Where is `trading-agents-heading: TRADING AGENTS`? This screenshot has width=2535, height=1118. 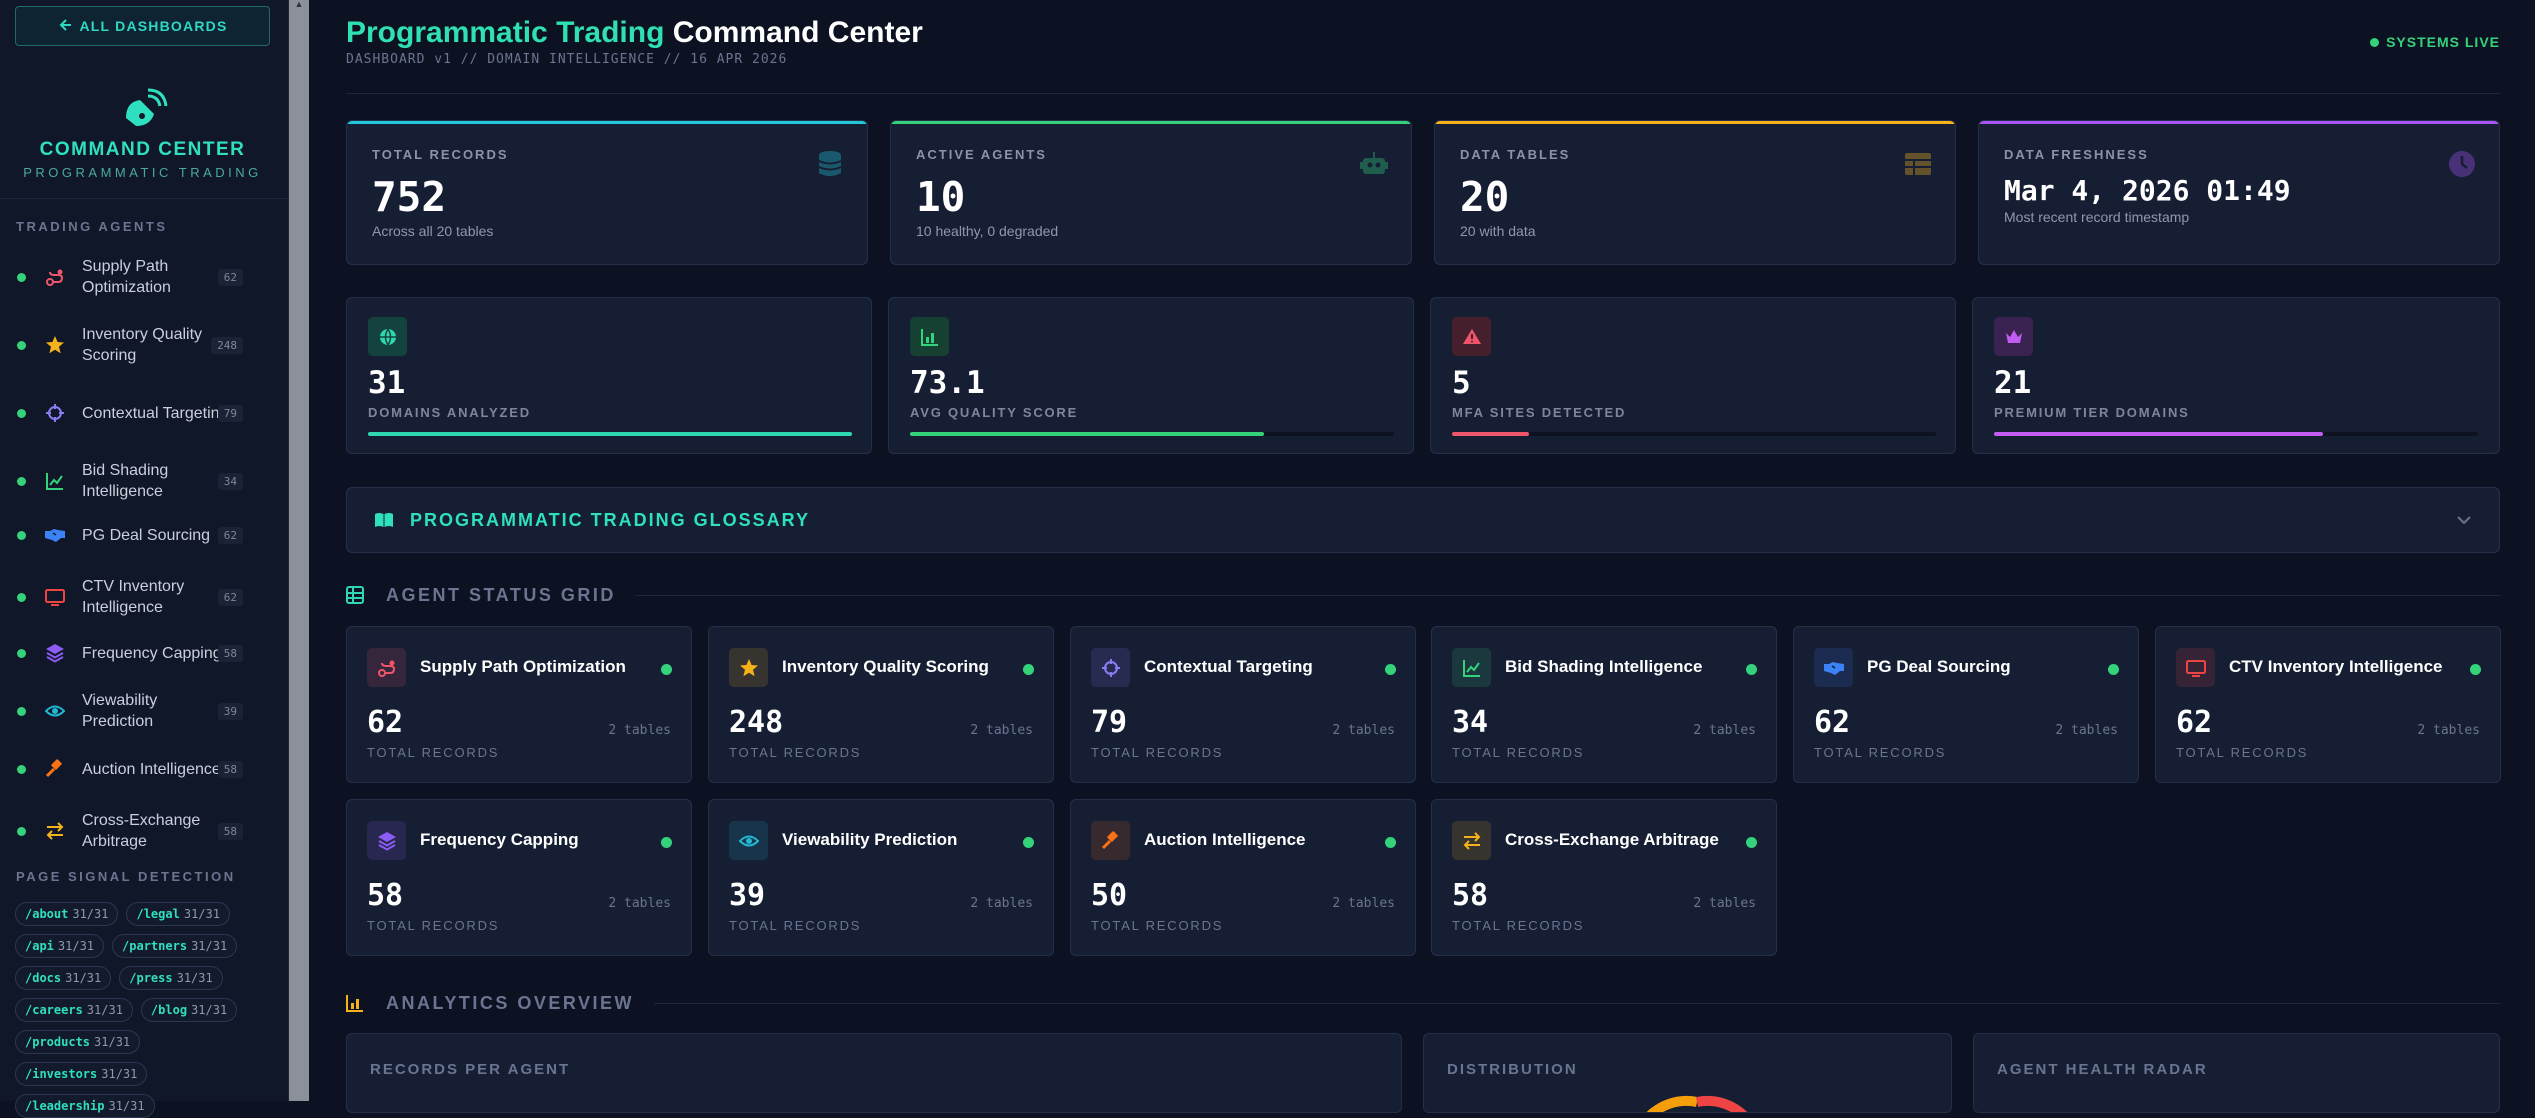
trading-agents-heading: TRADING AGENTS is located at coordinates (92, 226).